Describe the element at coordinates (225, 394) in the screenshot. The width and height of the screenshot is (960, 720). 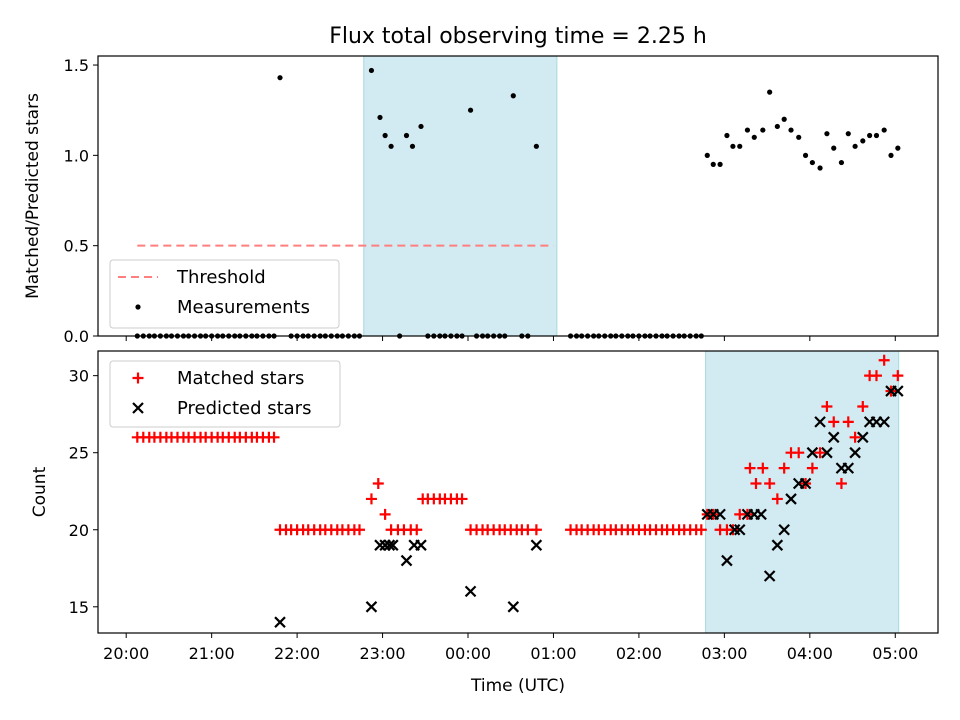
I see `bottom-legend: Matched stars Predicted stars` at that location.